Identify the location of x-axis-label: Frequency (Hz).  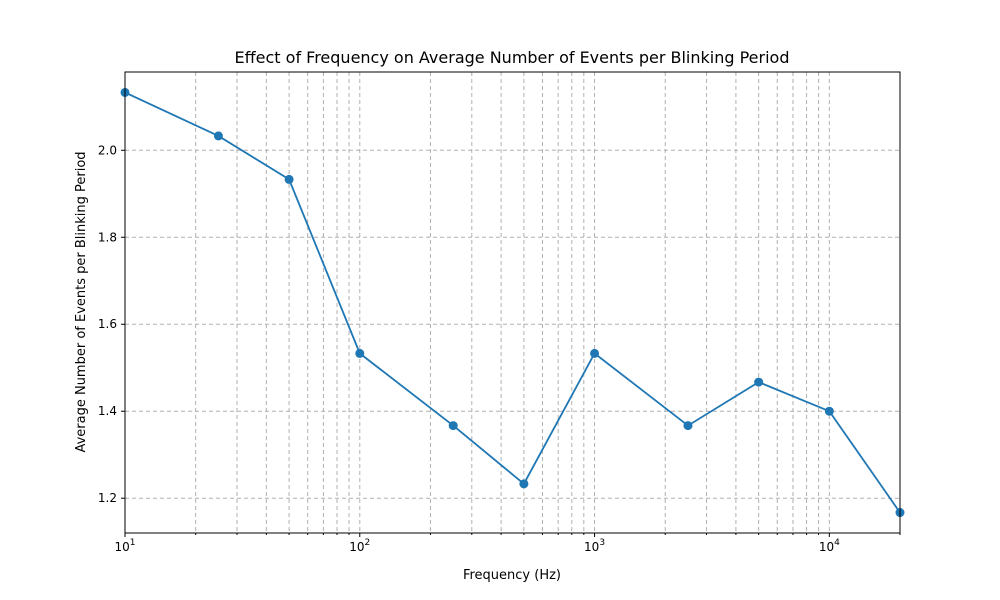
(512, 575).